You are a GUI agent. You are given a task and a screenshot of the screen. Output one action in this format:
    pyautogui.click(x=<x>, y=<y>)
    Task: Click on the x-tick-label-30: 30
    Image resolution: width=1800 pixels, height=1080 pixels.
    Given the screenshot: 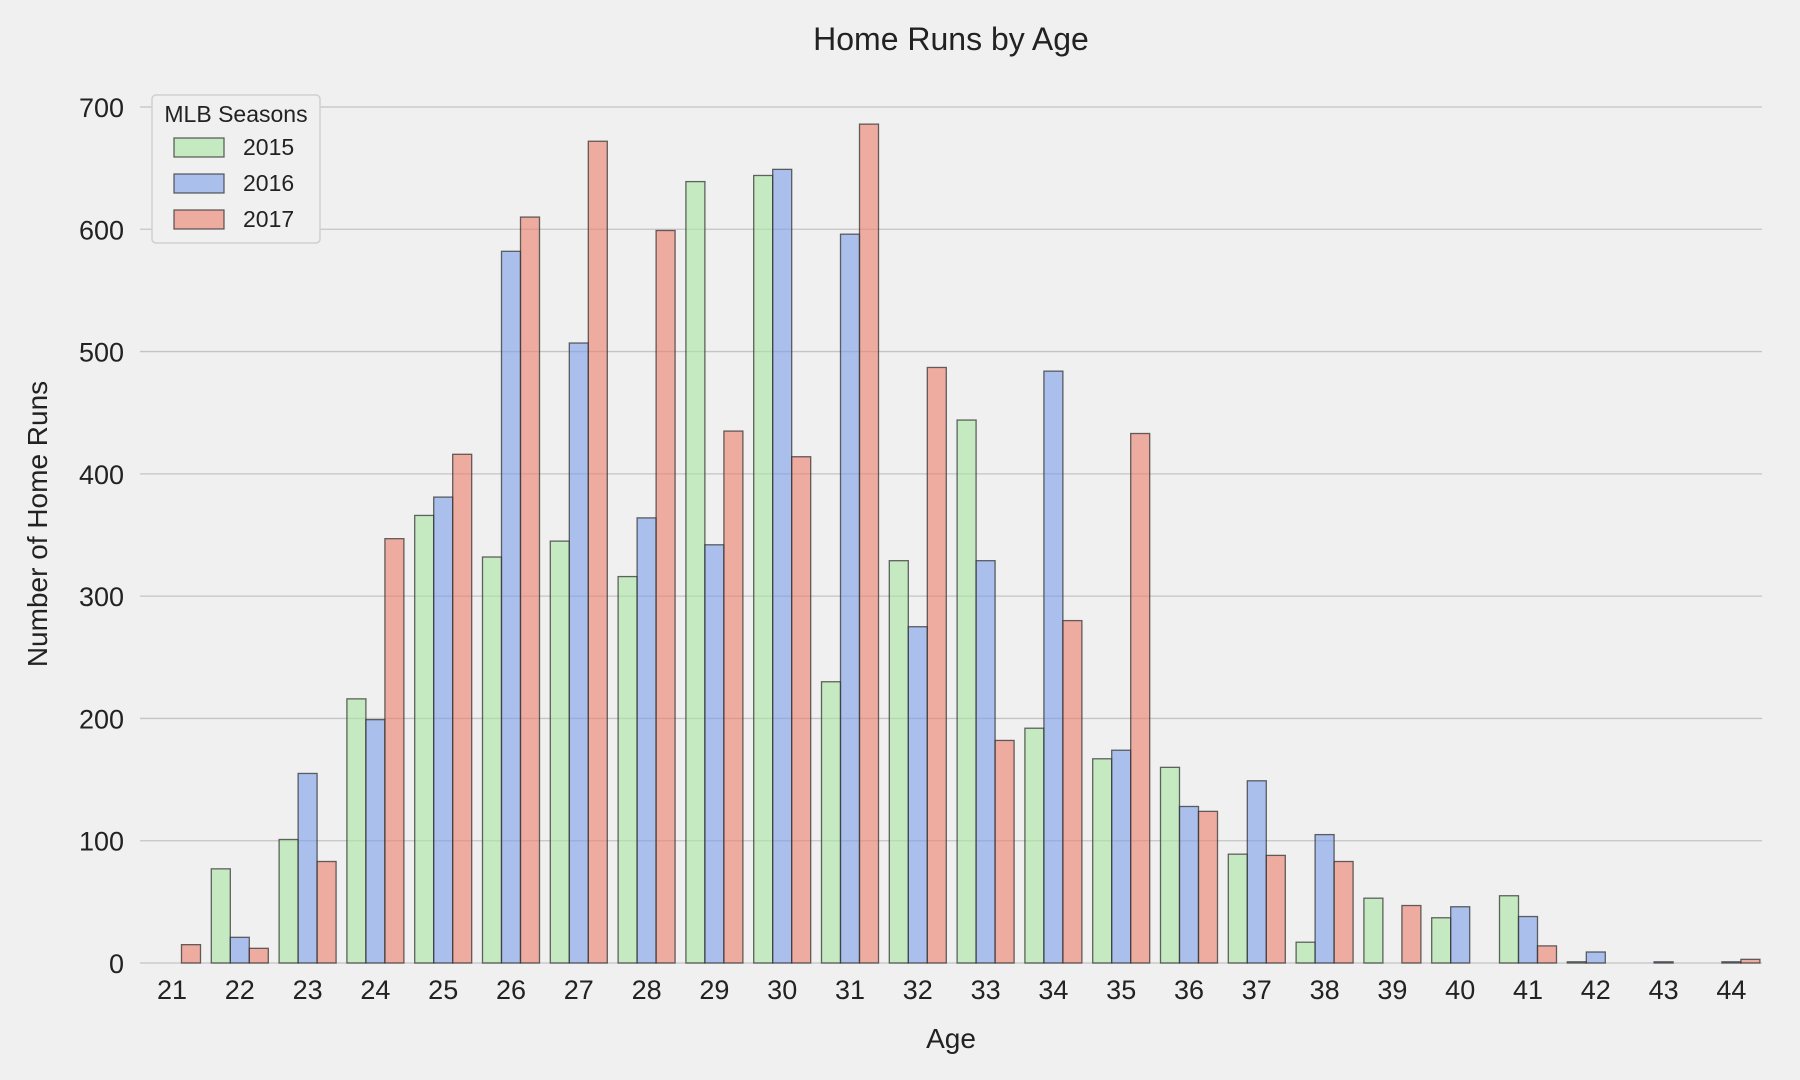 What is the action you would take?
    pyautogui.click(x=782, y=990)
    